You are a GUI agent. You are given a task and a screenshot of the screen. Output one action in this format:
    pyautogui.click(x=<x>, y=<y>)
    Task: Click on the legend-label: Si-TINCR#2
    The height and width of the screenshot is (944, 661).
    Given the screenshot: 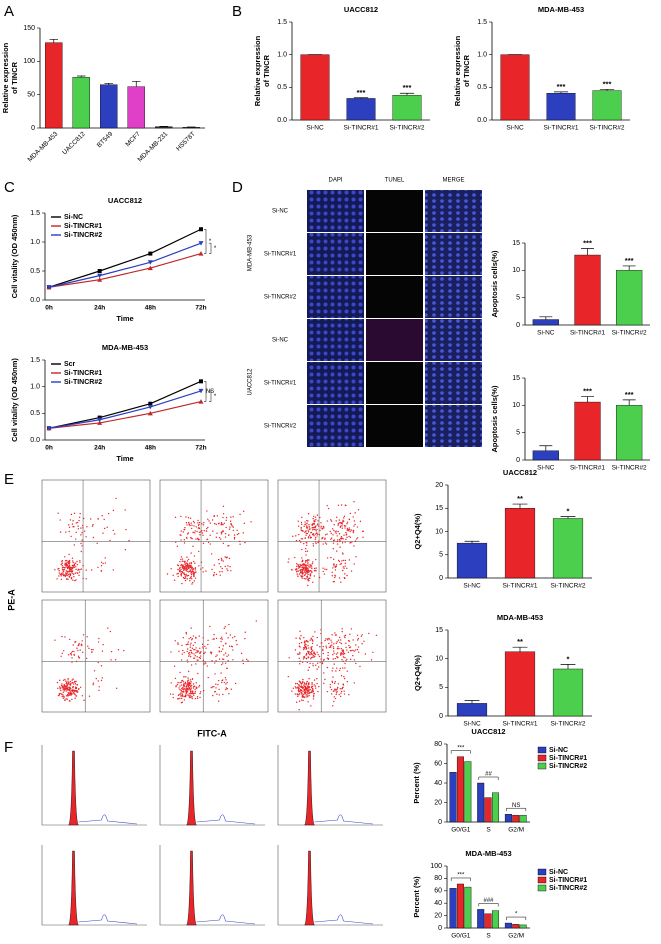 What is the action you would take?
    pyautogui.click(x=568, y=888)
    